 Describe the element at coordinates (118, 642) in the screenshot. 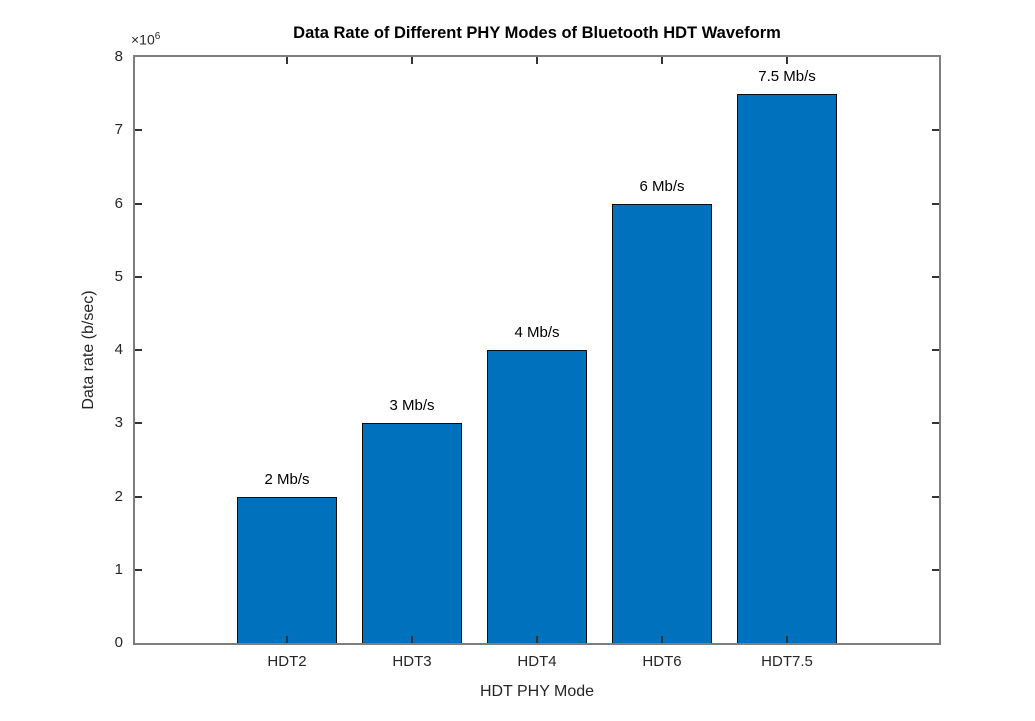

I see `y-tick-label: 0` at that location.